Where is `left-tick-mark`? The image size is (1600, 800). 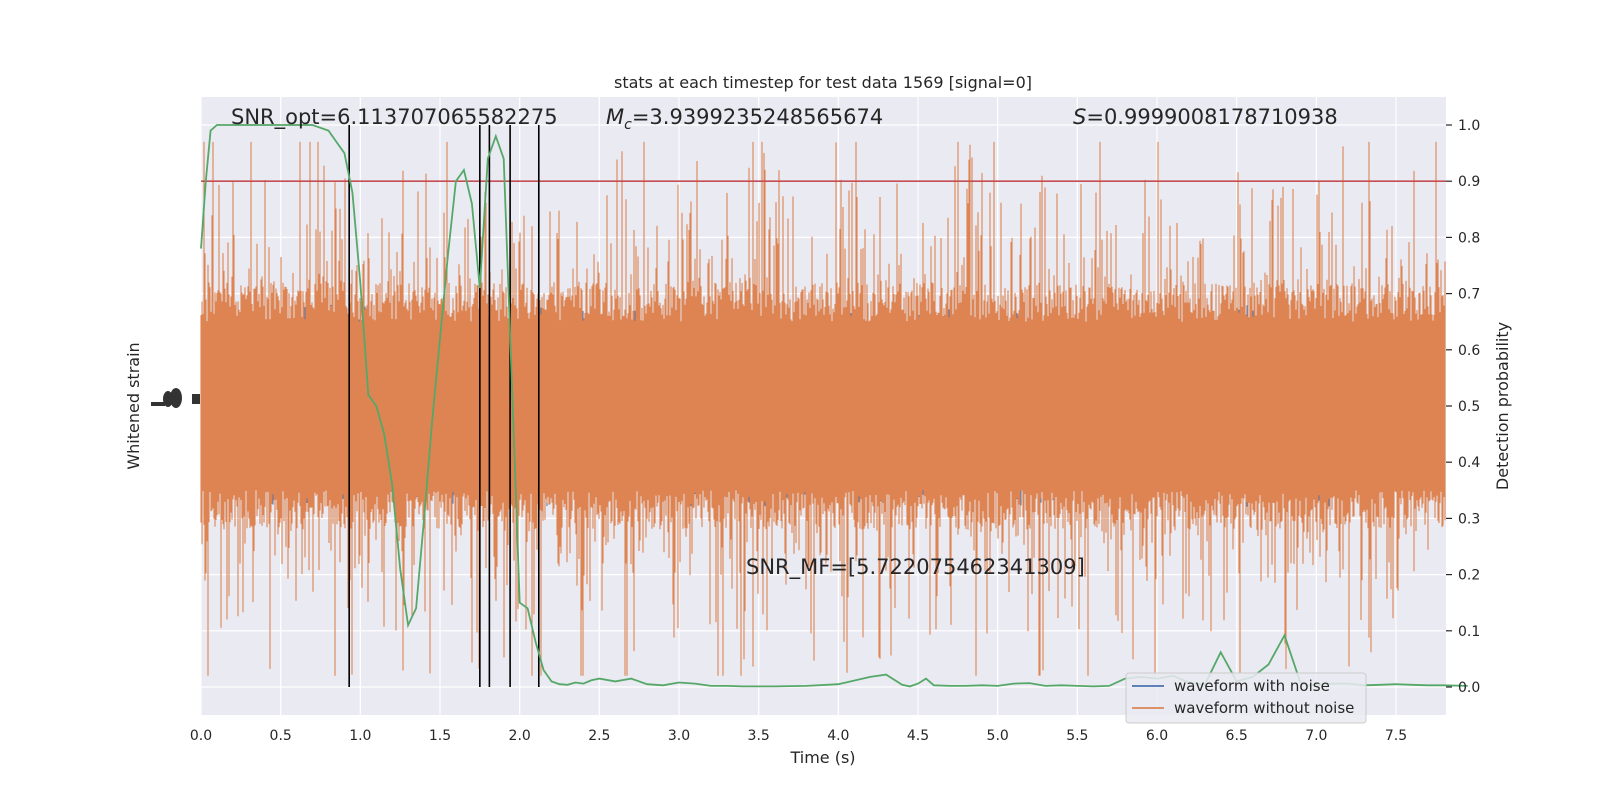
left-tick-mark is located at coordinates (196, 399).